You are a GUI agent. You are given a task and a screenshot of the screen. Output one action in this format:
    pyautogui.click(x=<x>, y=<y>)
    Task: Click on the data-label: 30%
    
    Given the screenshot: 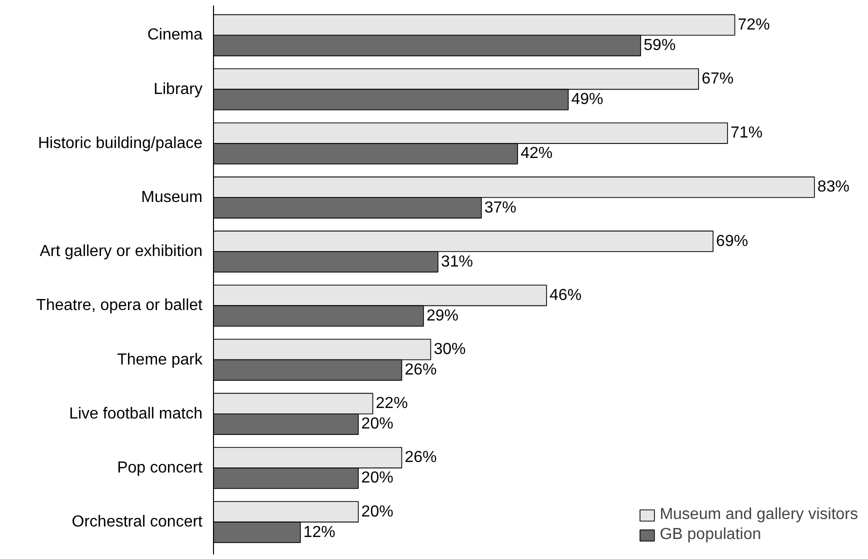 What is the action you would take?
    pyautogui.click(x=450, y=349)
    